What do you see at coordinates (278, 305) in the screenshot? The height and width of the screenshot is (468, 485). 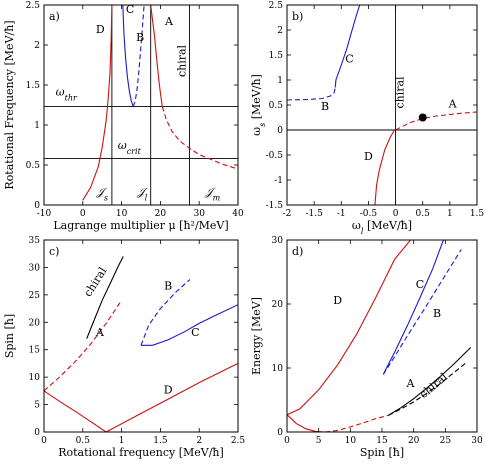 I see `y-tick-label: 20` at bounding box center [278, 305].